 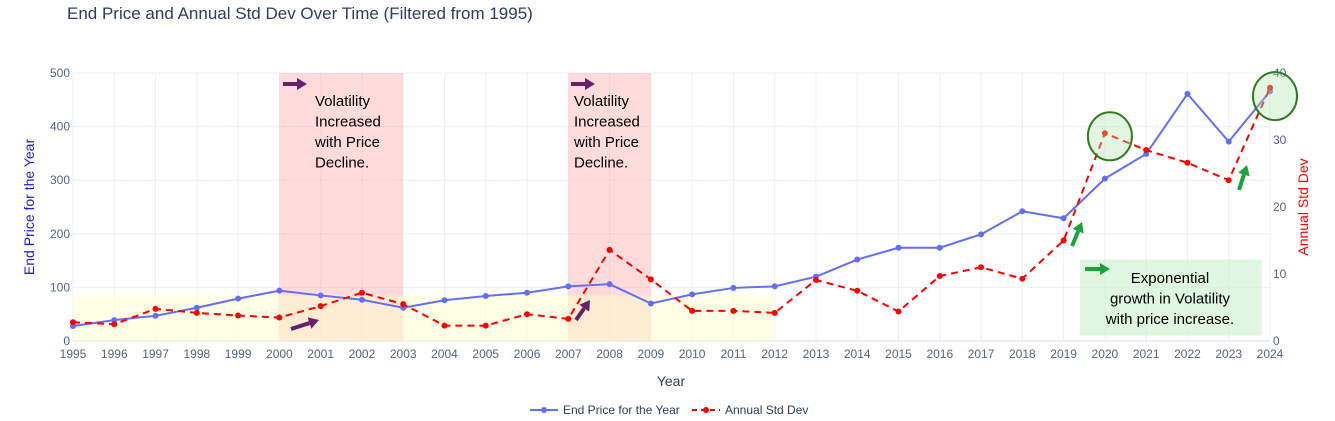 What do you see at coordinates (580, 314) in the screenshot?
I see `arrow-up-region2-shaft` at bounding box center [580, 314].